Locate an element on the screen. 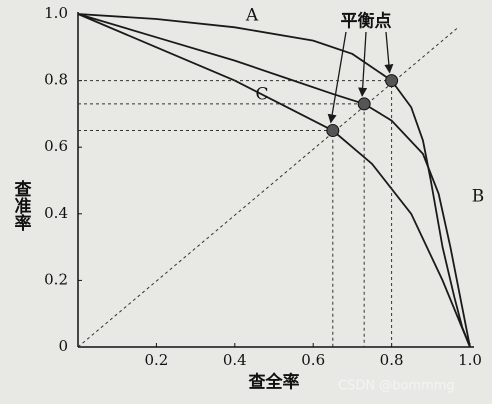  x-tick-label: 0.6 is located at coordinates (313, 360).